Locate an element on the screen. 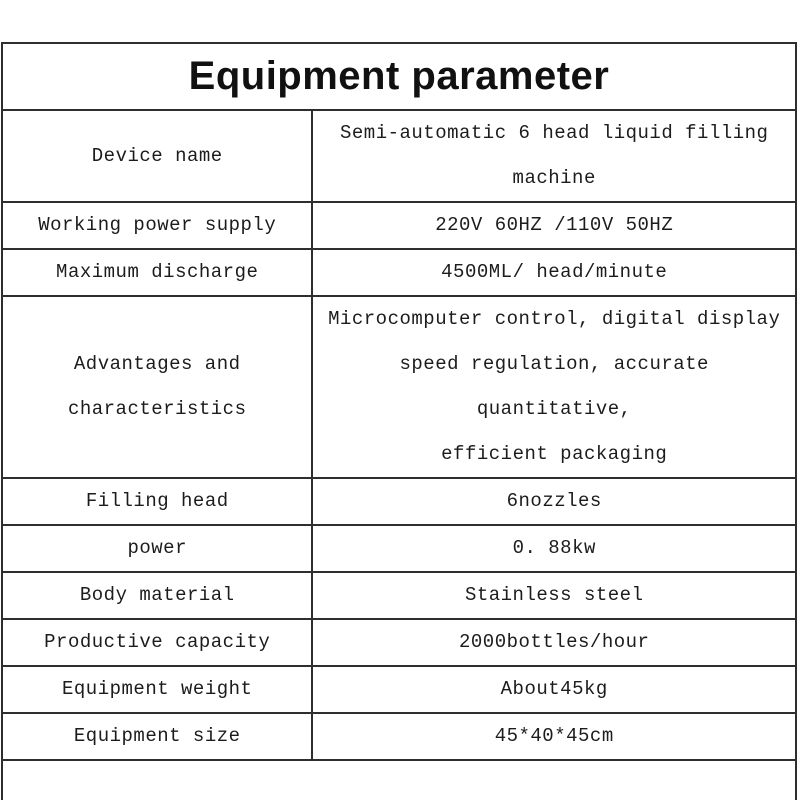 This screenshot has height=800, width=800. spec-label: Equipment weight is located at coordinates (158, 689).